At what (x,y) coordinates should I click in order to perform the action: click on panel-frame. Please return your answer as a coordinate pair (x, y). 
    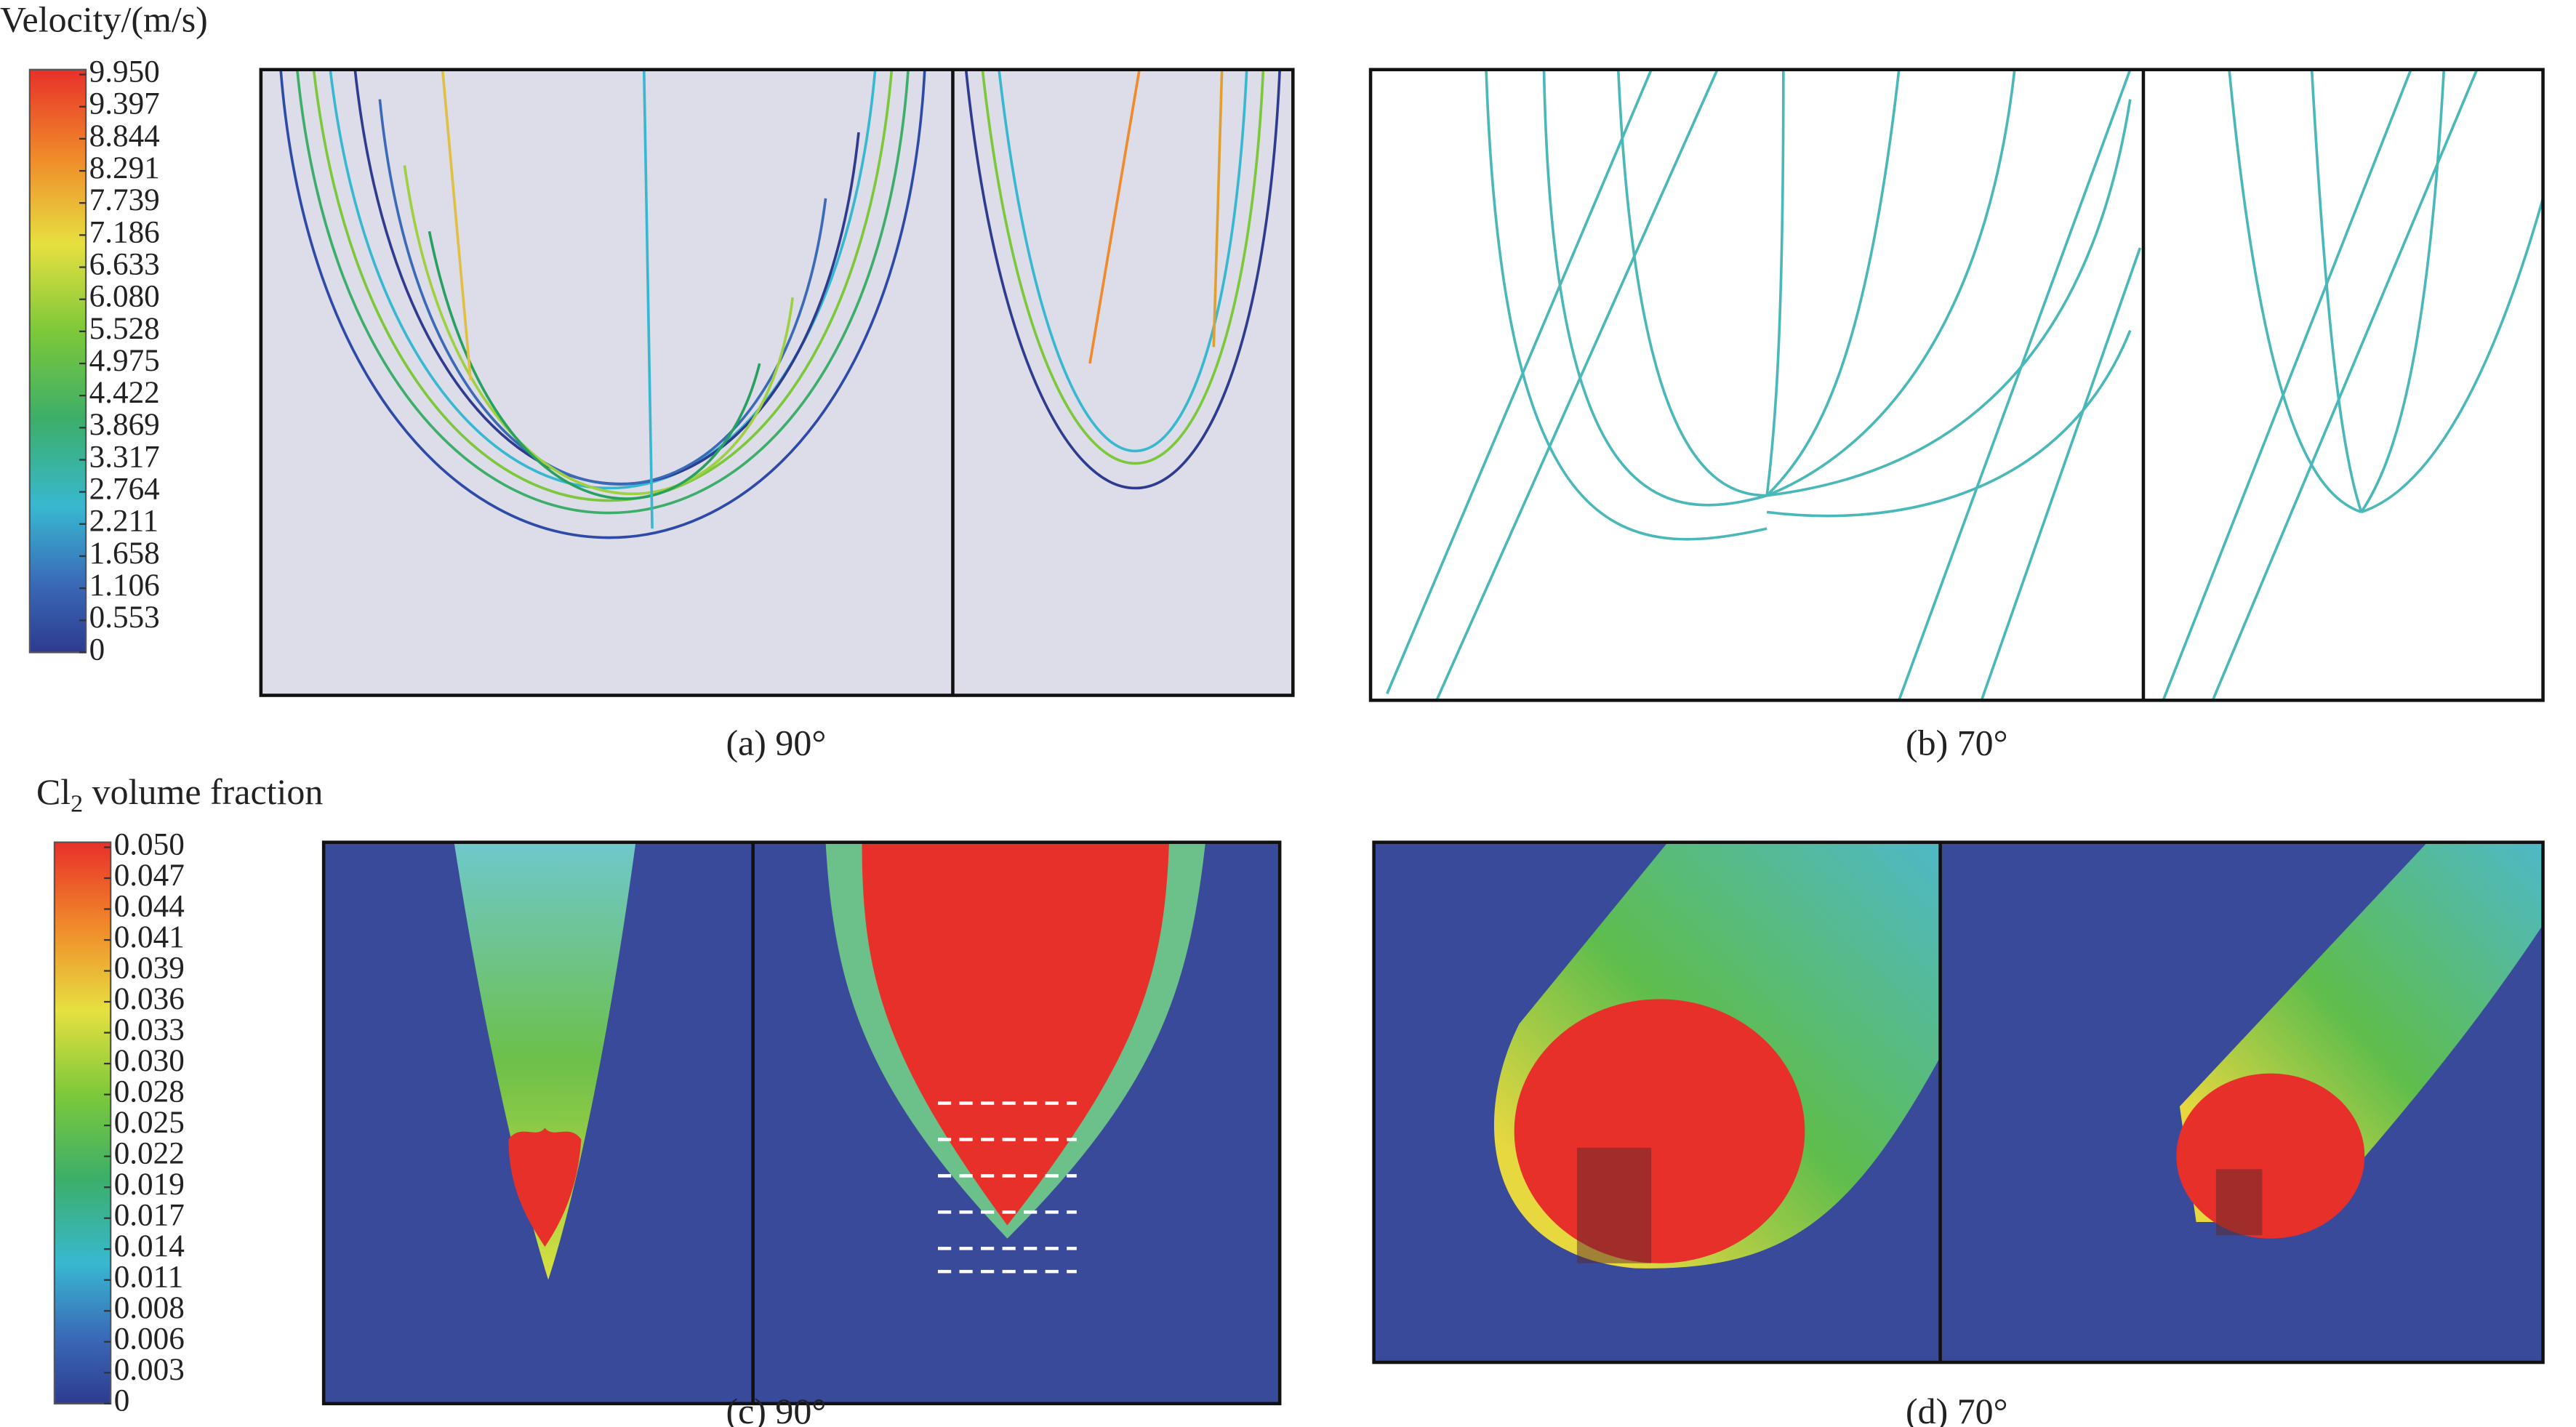
    Looking at the image, I should click on (802, 1123).